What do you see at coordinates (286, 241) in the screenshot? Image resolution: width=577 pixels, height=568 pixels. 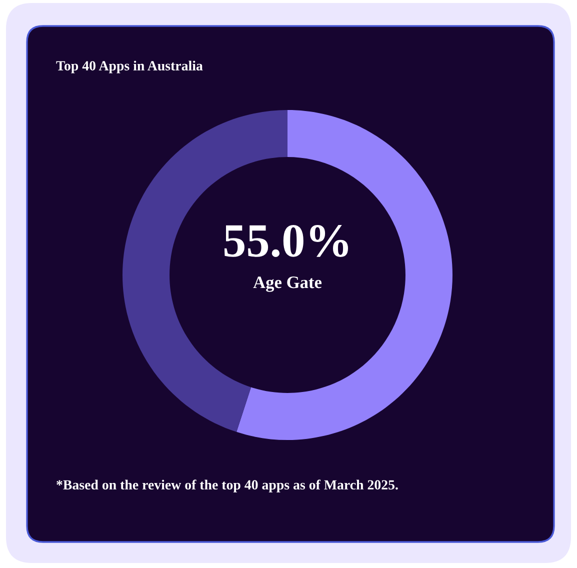 I see `data-label: 55.0%` at bounding box center [286, 241].